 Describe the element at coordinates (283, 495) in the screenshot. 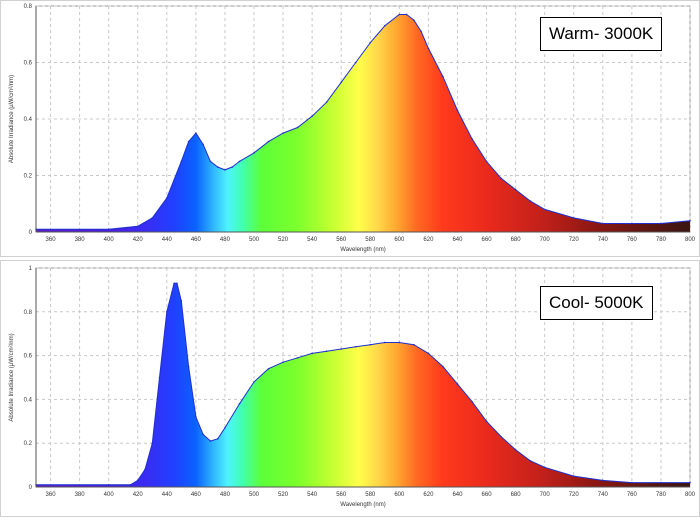

I see `x-tick-label: 520` at that location.